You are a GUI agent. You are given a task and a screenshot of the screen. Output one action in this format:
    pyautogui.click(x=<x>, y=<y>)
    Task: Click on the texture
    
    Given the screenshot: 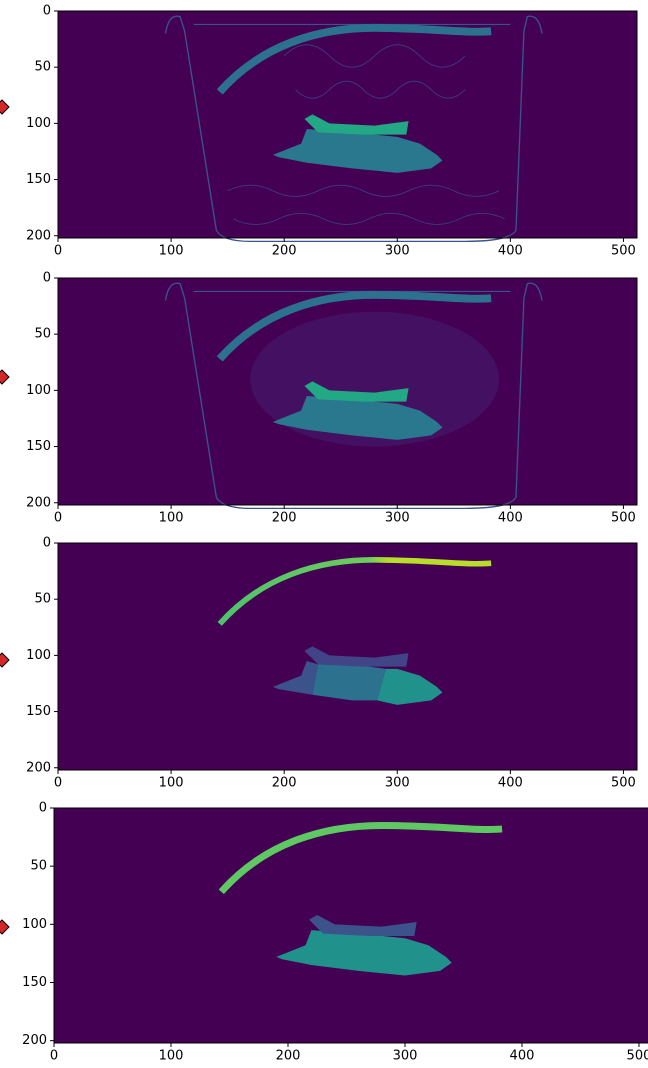 What is the action you would take?
    pyautogui.click(x=366, y=134)
    